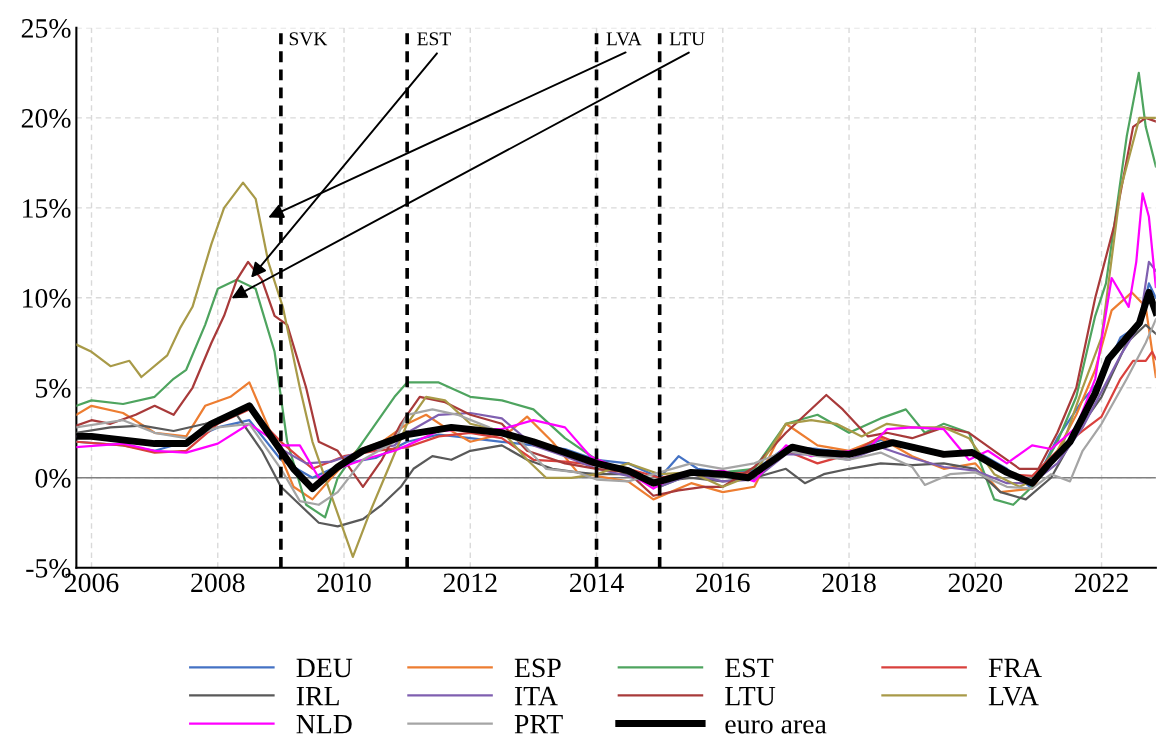 This screenshot has height=753, width=1157. I want to click on x-tick-label: 2010, so click(344, 583).